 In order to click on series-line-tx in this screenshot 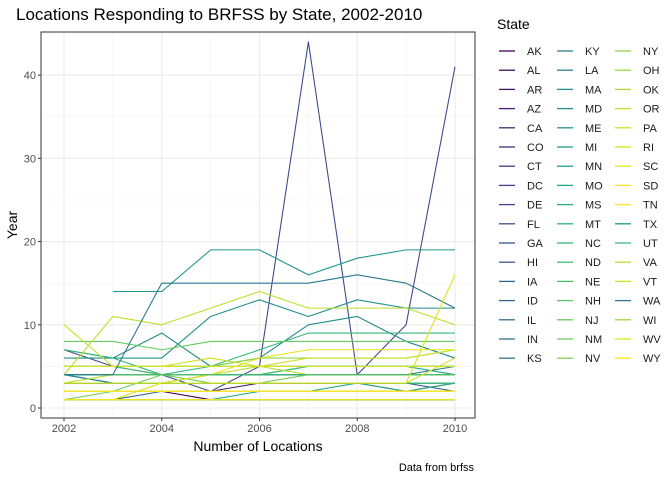, I will do `click(283, 271)`.